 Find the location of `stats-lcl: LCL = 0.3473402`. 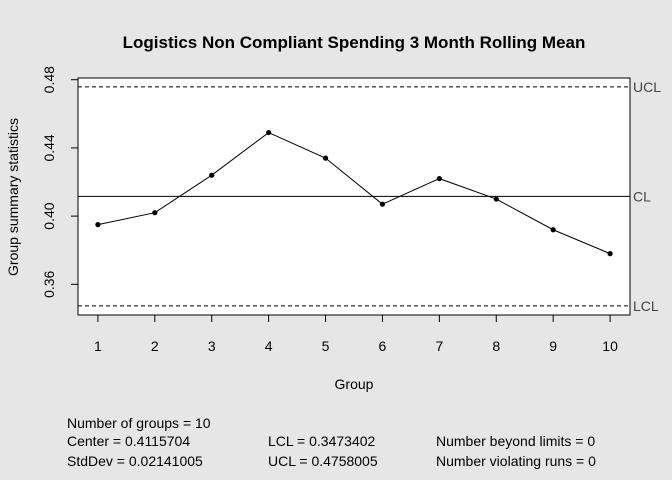

stats-lcl: LCL = 0.3473402 is located at coordinates (322, 441).